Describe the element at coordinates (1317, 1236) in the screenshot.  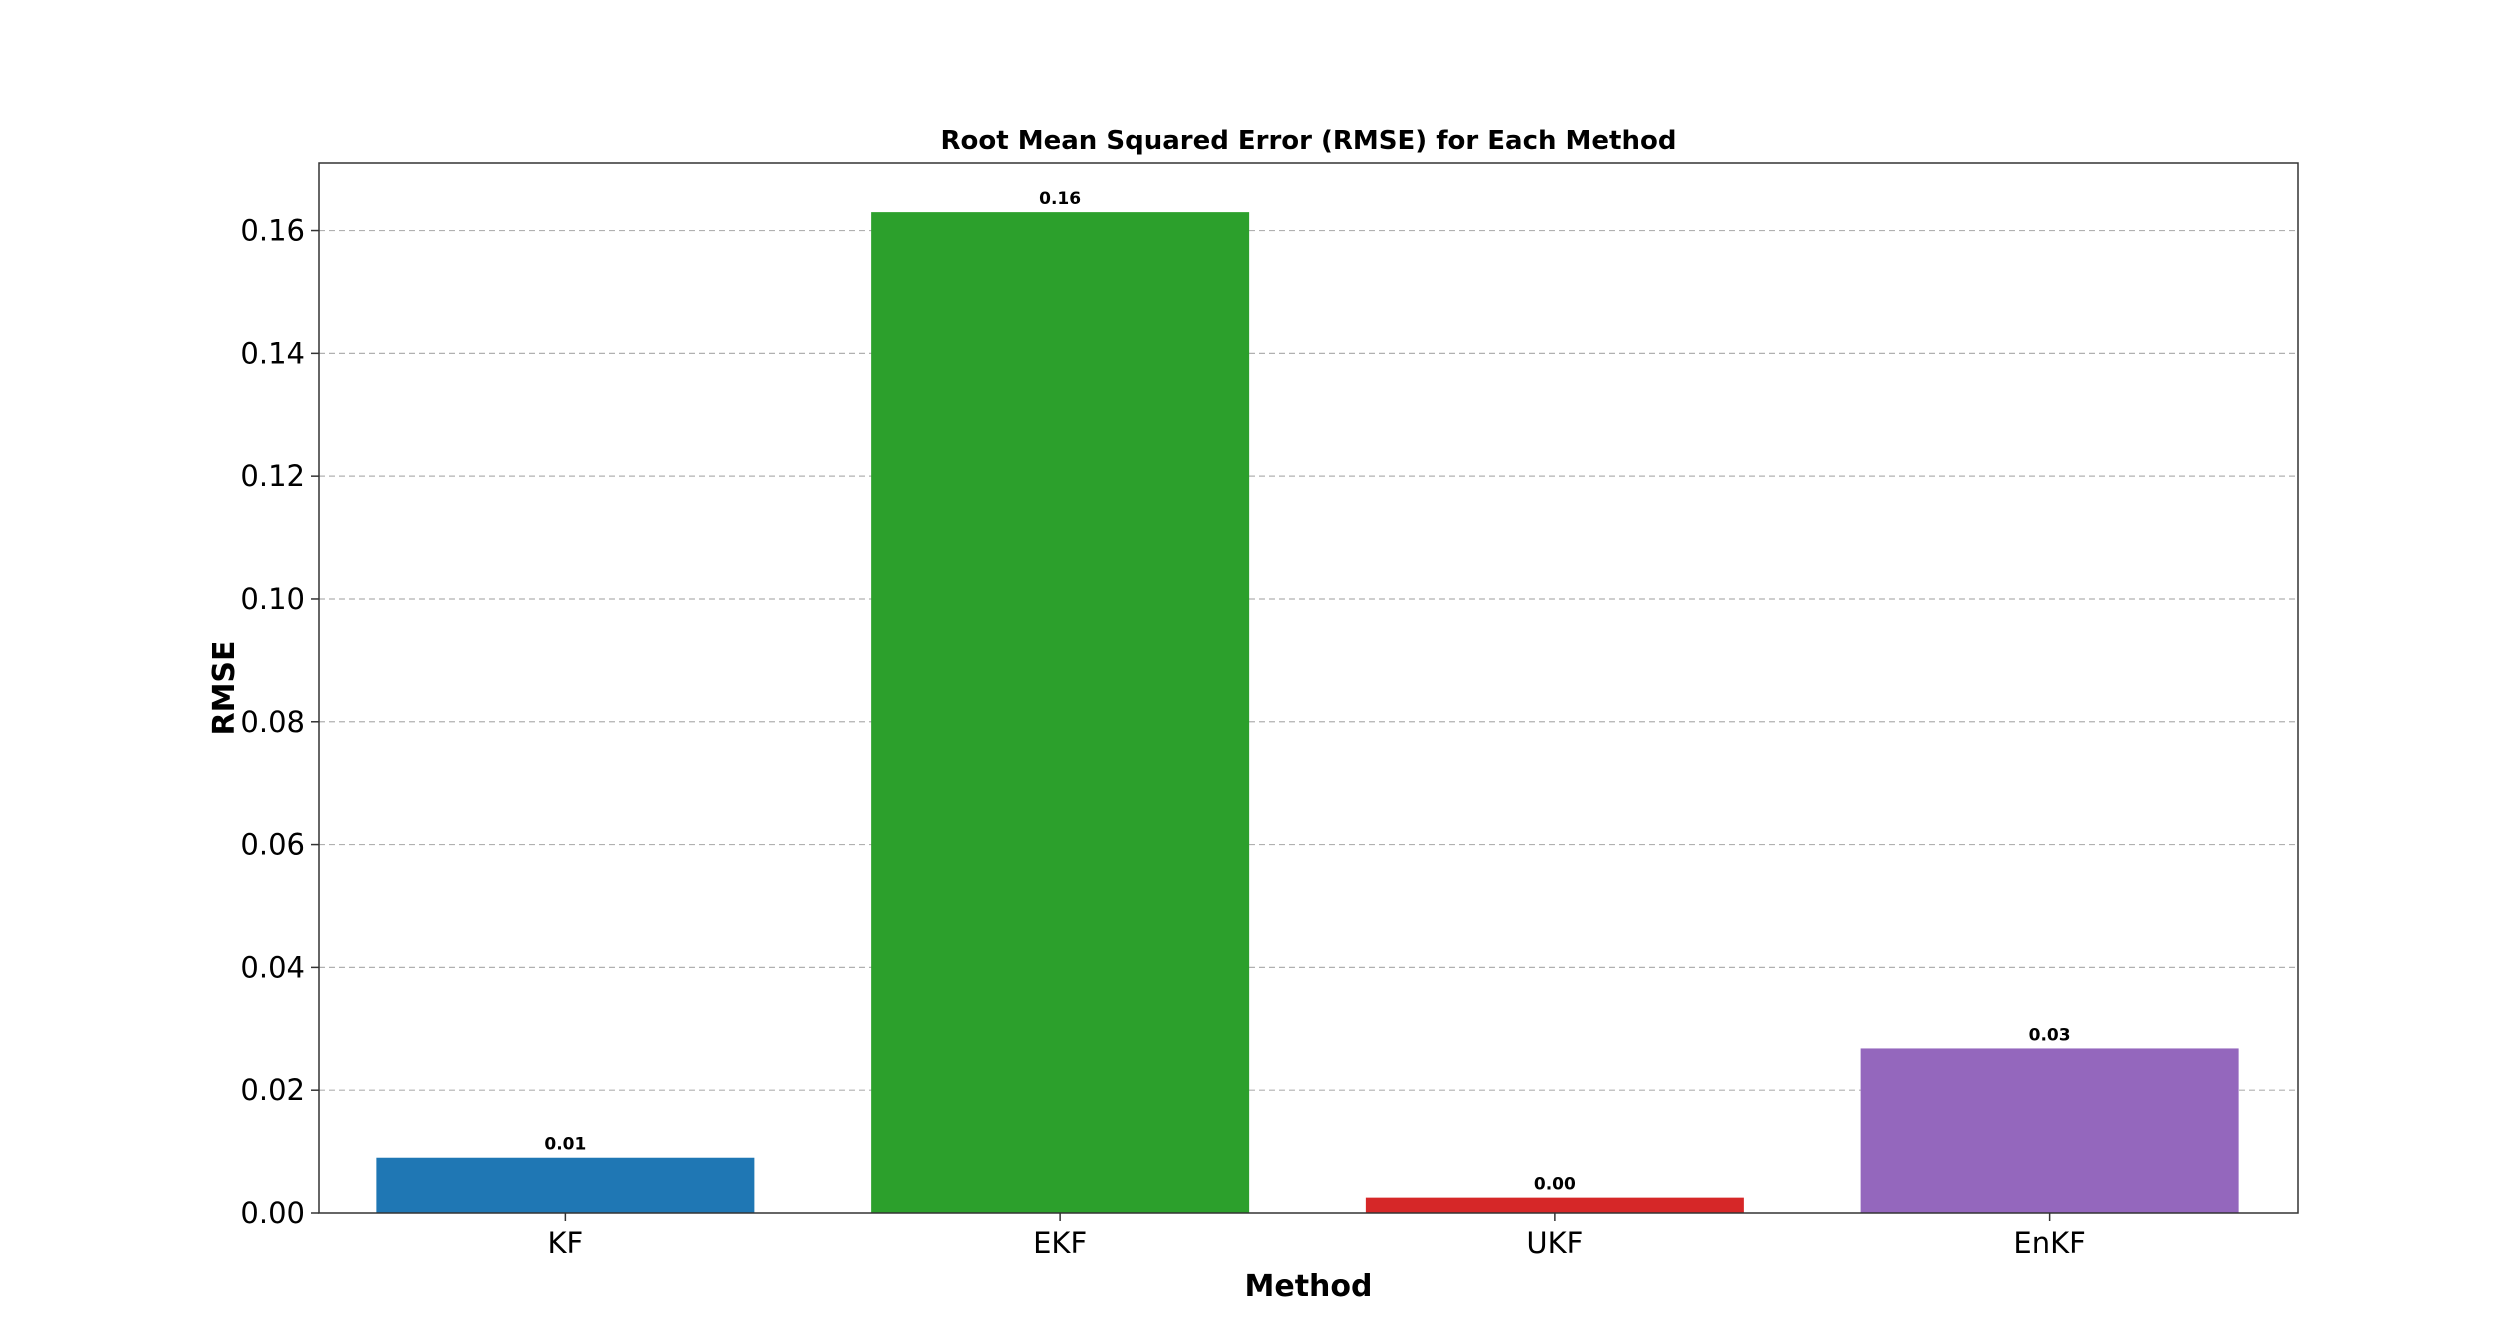
I see `x-axis-ticks: KF EKF UKF EnKF` at that location.